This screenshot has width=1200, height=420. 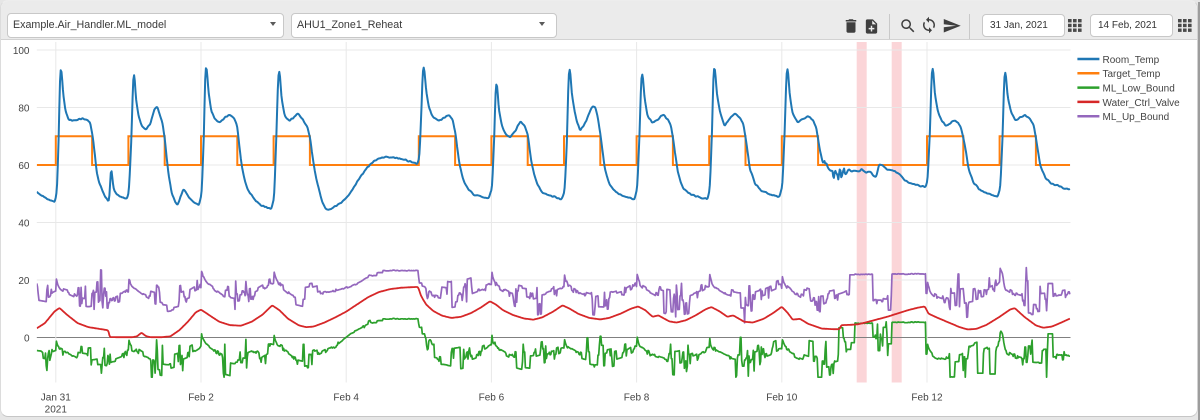 What do you see at coordinates (27, 338) in the screenshot?
I see `svg-text: 0` at bounding box center [27, 338].